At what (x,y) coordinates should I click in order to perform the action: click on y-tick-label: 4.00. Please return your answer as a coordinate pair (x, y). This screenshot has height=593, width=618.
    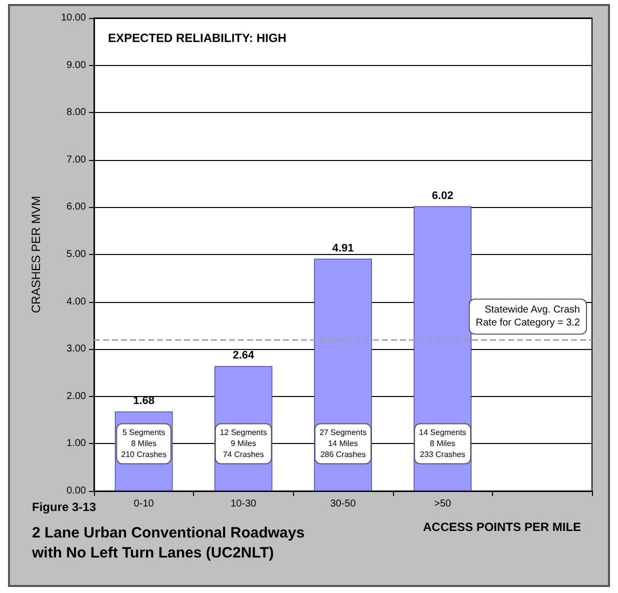
    Looking at the image, I should click on (76, 302).